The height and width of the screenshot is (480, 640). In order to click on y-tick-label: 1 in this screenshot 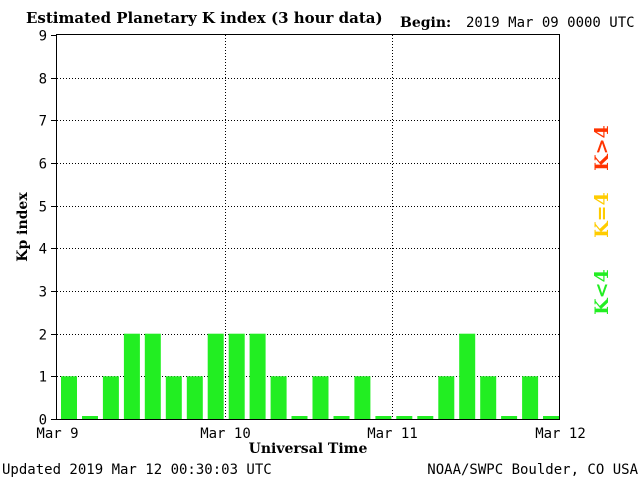, I will do `click(43, 378)`.